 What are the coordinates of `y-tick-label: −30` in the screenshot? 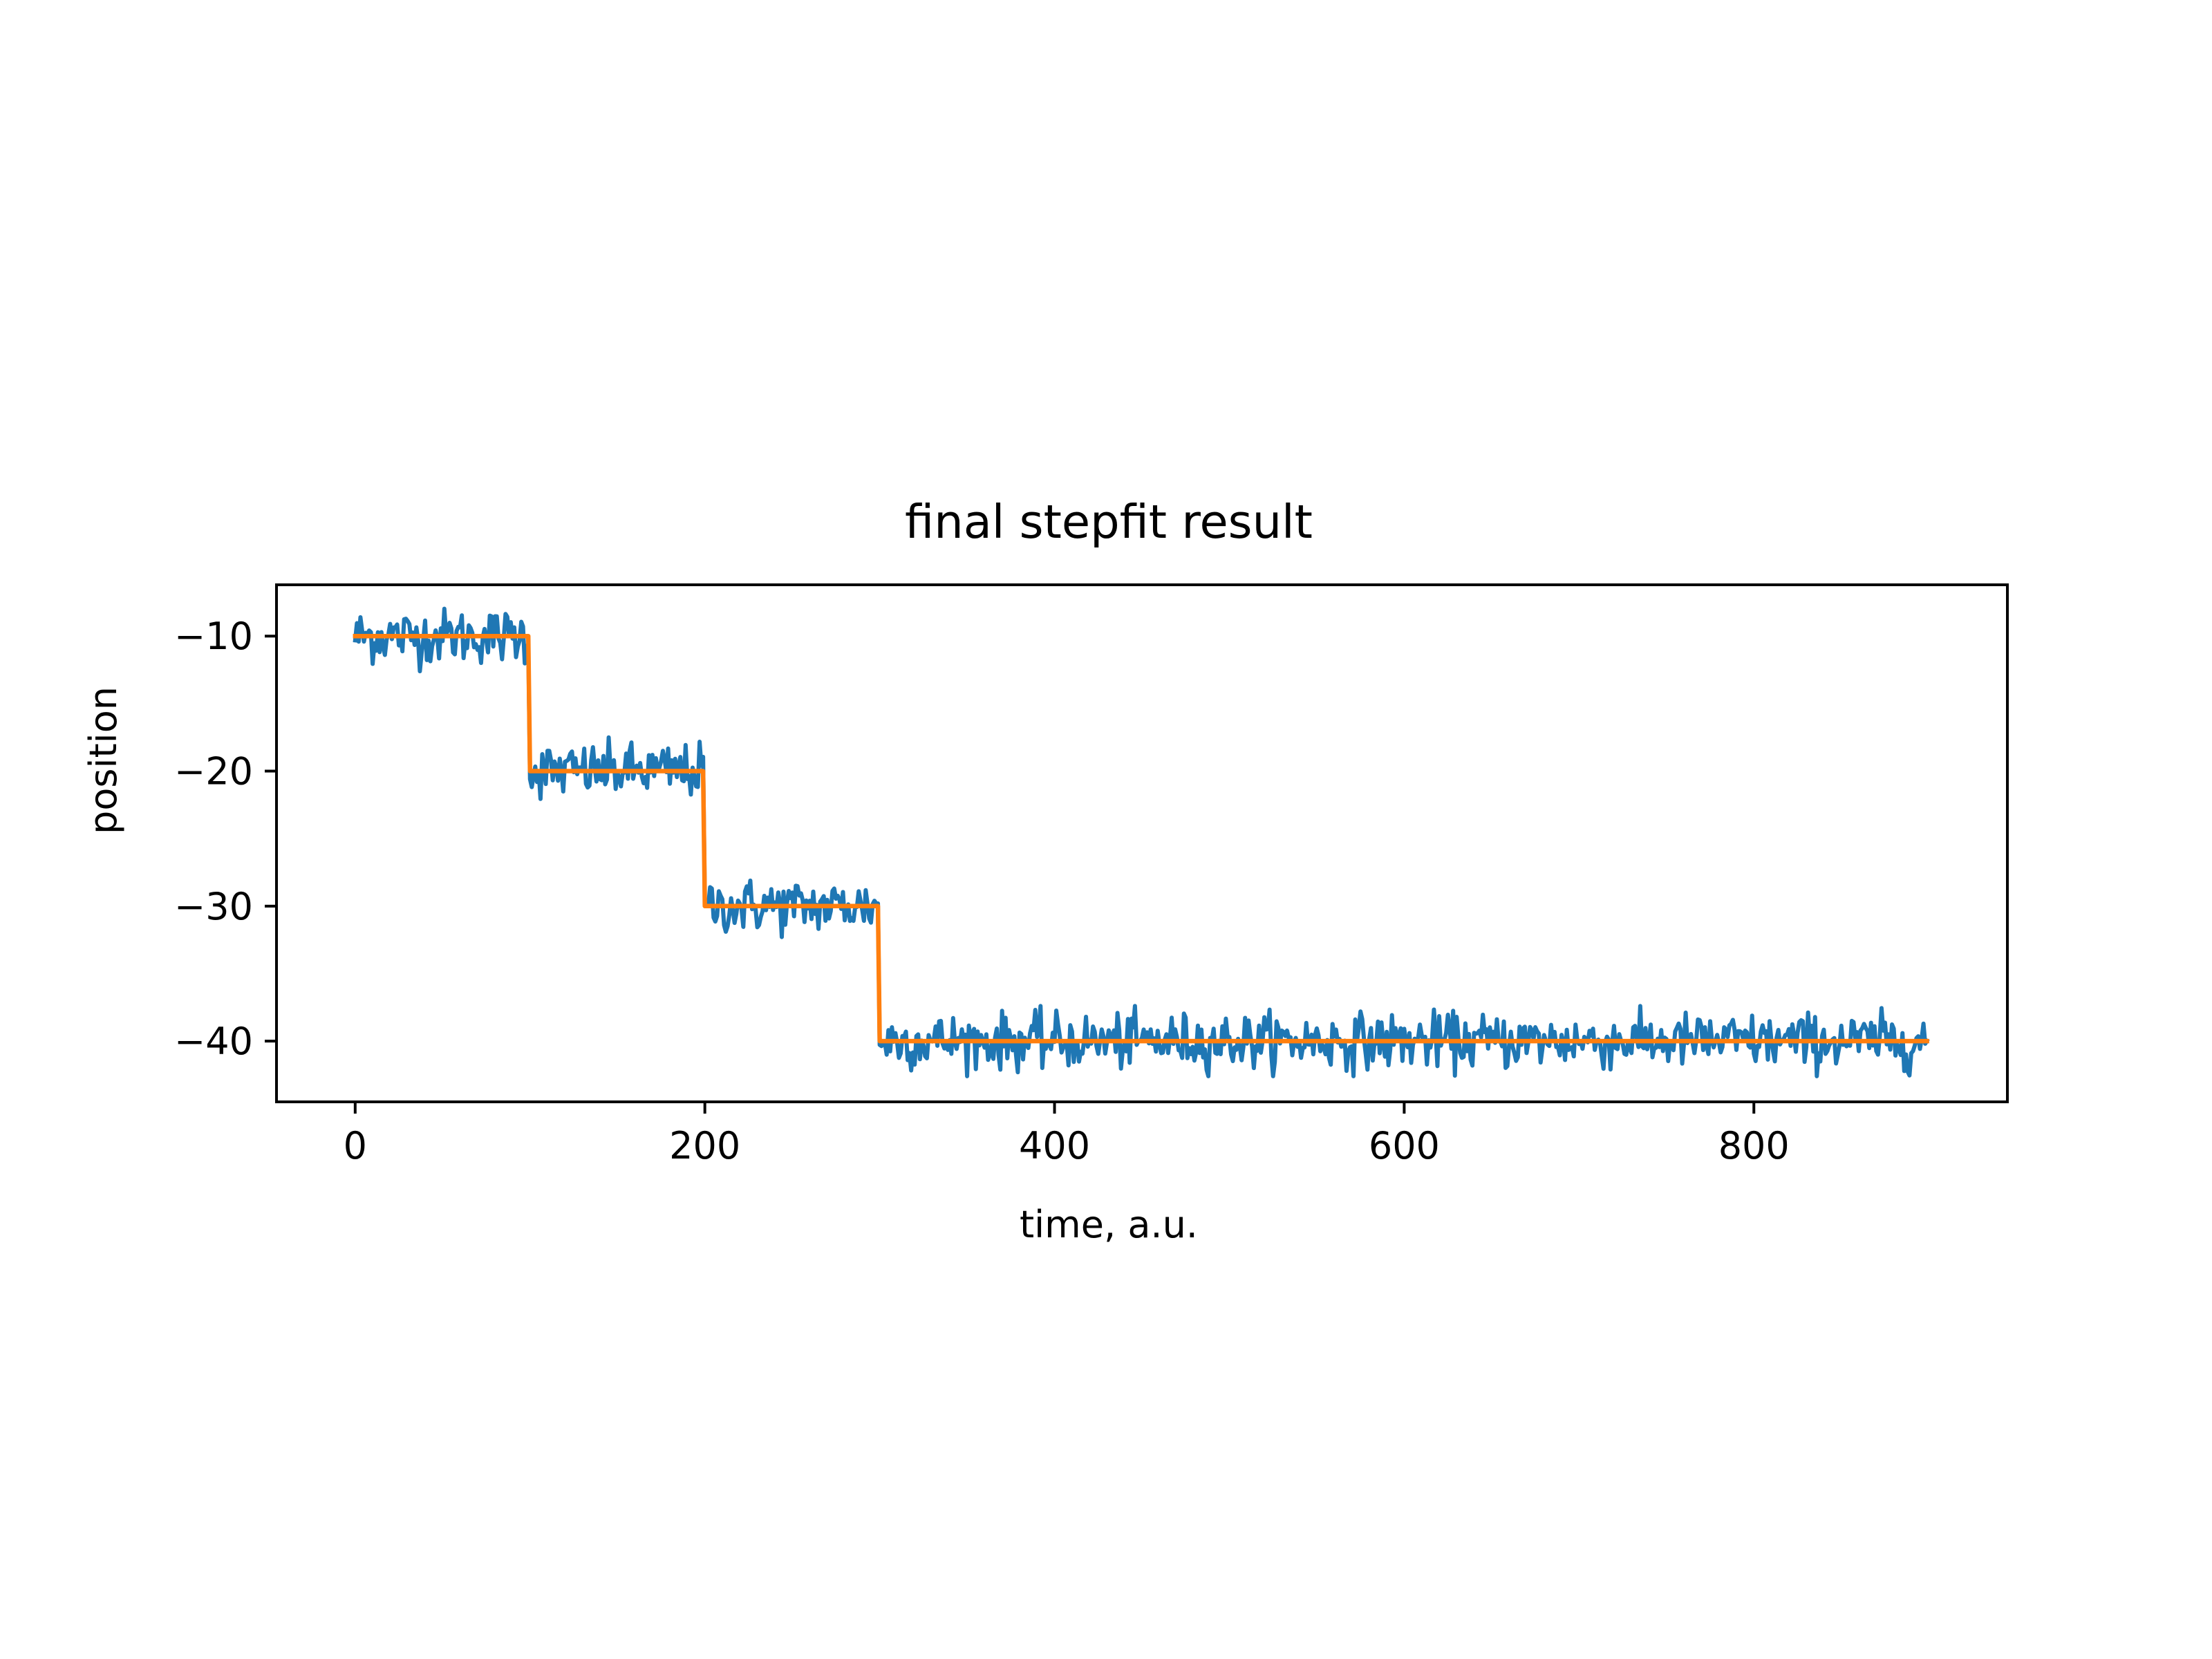 It's located at (214, 906).